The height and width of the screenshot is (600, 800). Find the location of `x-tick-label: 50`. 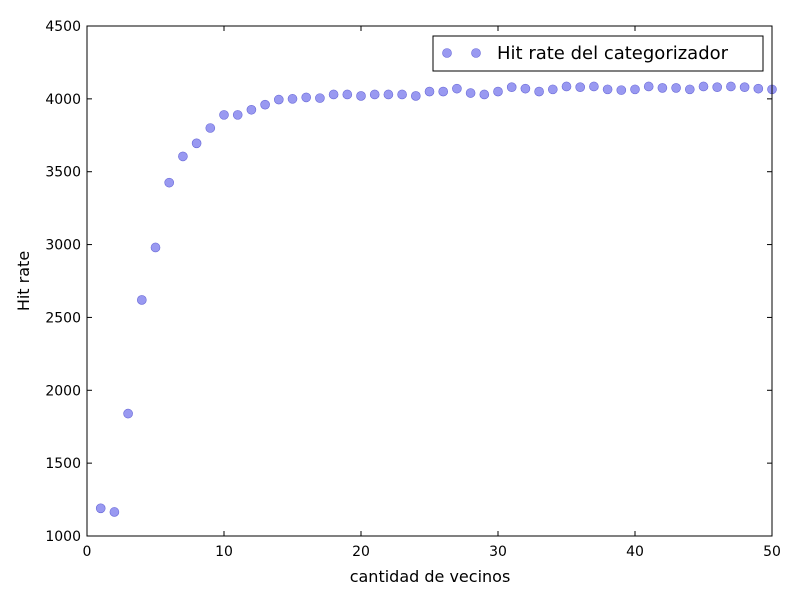

x-tick-label: 50 is located at coordinates (772, 552).